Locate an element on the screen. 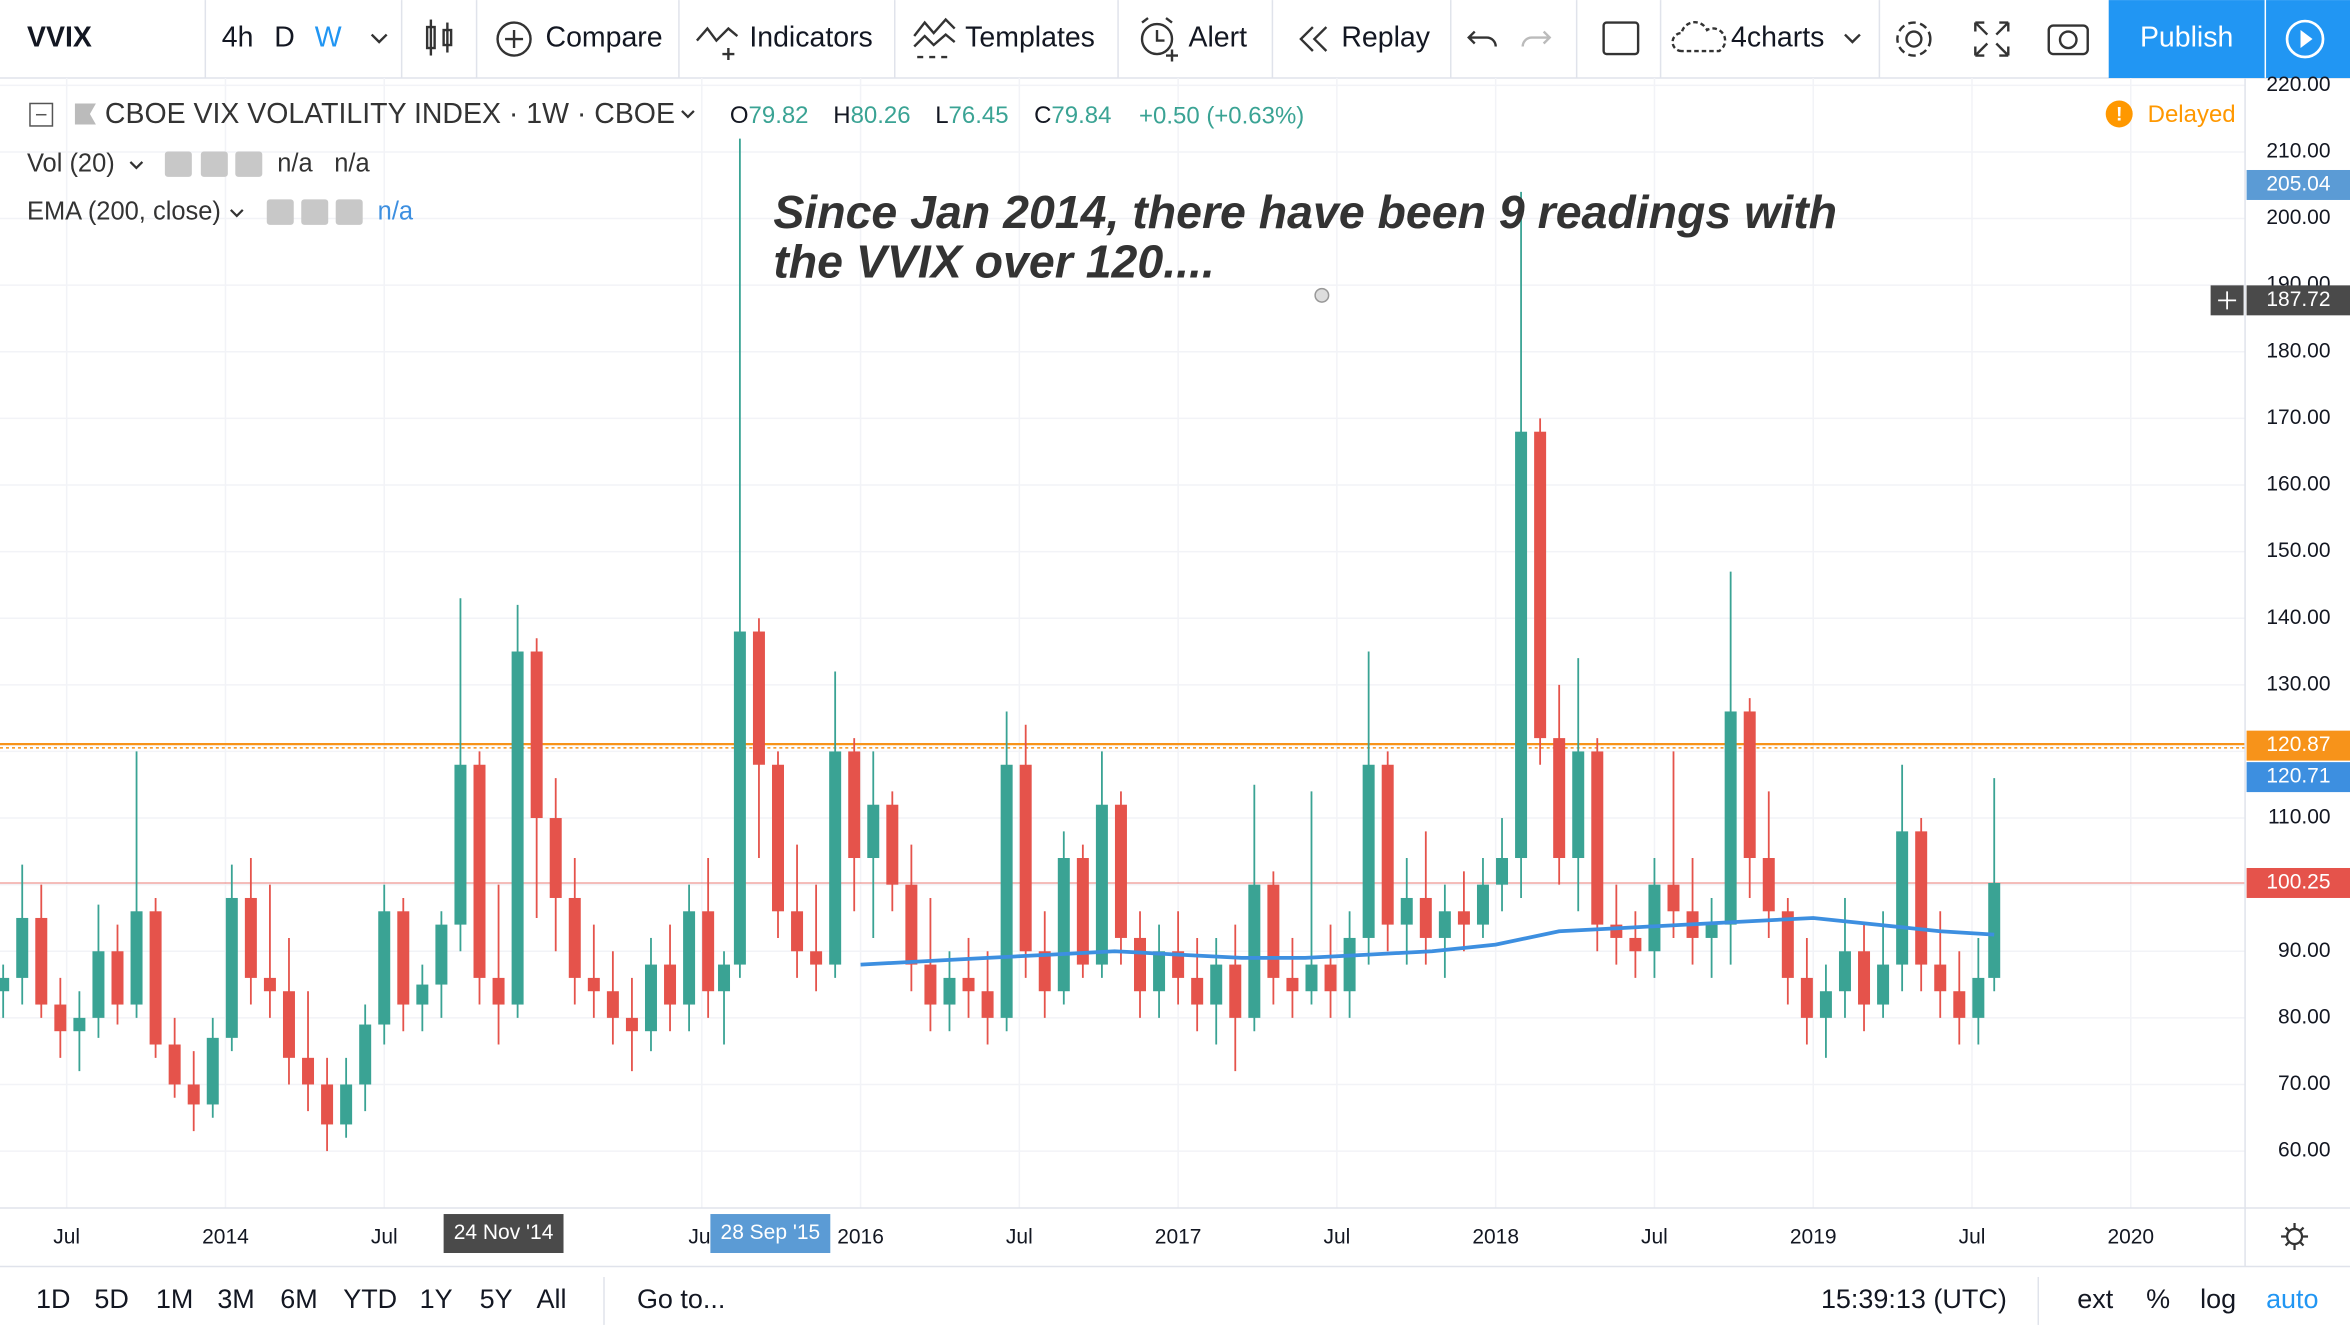  publish-button: Publish is located at coordinates (2186, 38).